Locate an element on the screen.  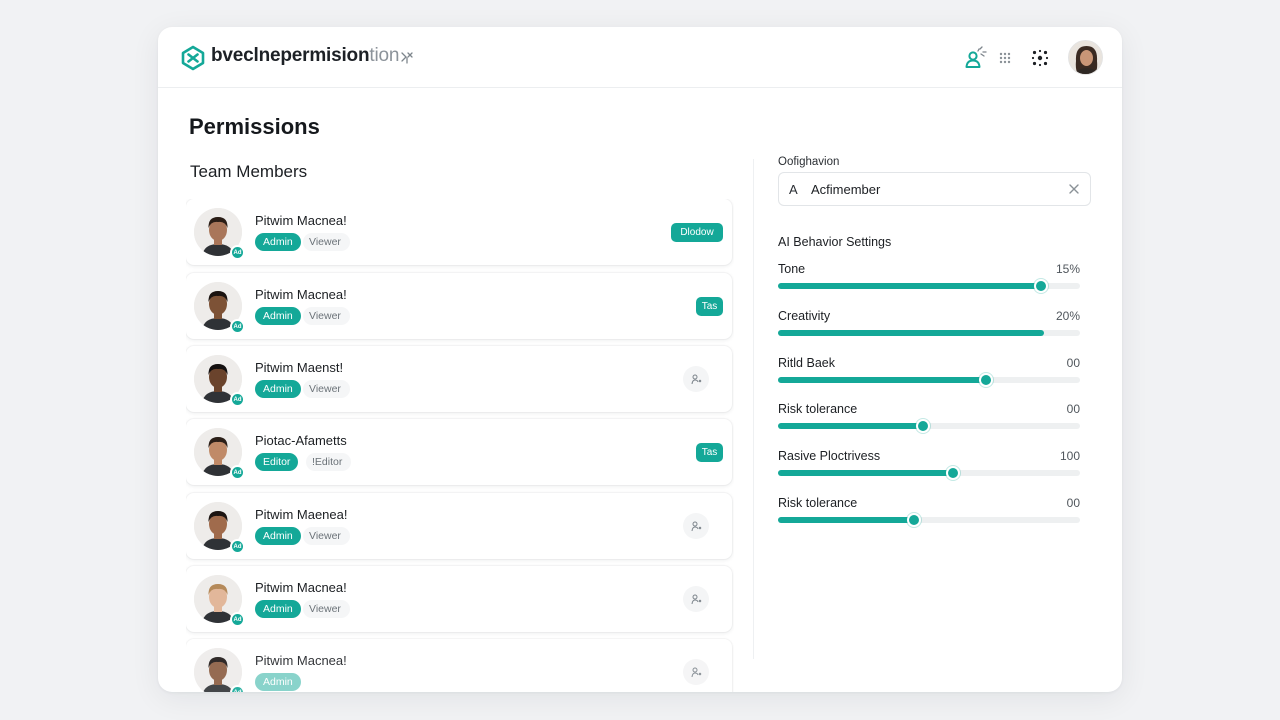
member-row: Ad Pitwim Macnea! Admin is located at coordinates (459, 665).